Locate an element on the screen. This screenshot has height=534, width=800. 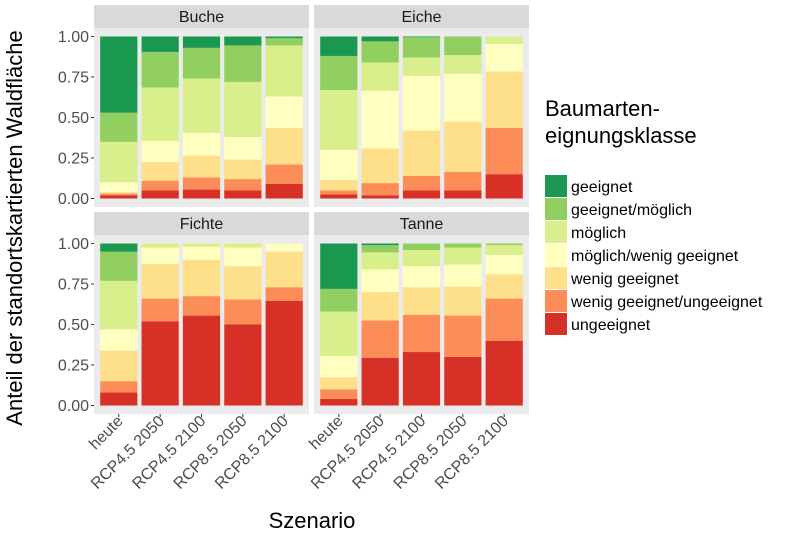
legend-label: möglich/wenig geeignet is located at coordinates (655, 256).